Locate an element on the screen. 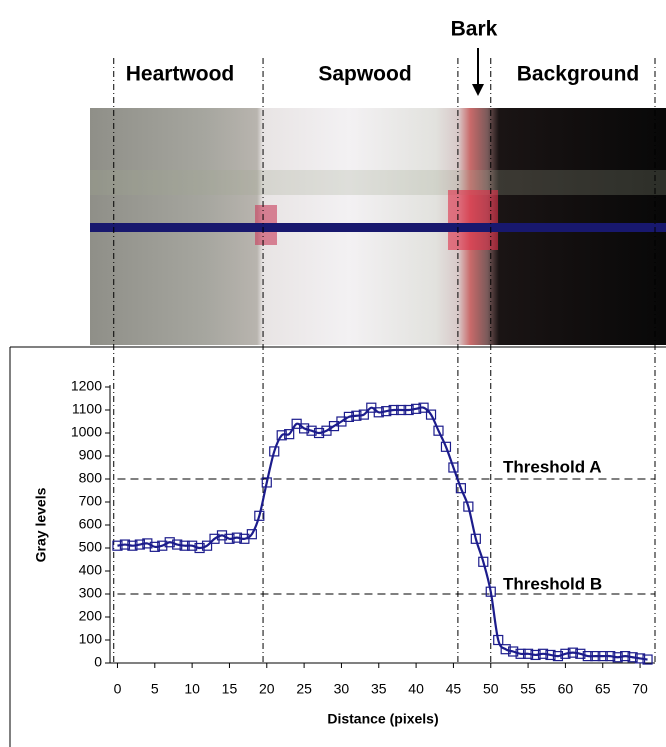  y-tick-label: 1100 is located at coordinates (87, 409).